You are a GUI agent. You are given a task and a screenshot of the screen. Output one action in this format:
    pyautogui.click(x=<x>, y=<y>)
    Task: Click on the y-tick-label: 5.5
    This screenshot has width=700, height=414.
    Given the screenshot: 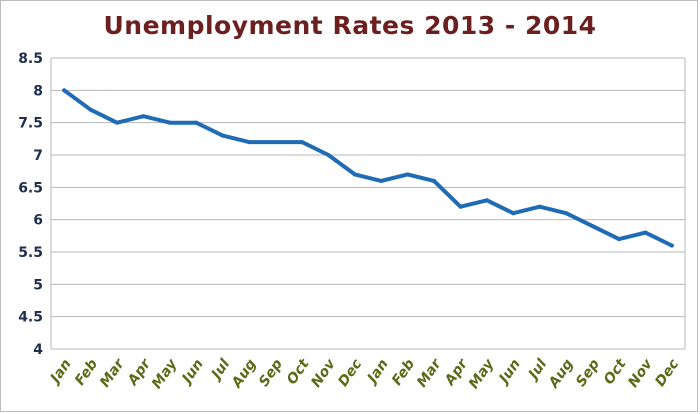 What is the action you would take?
    pyautogui.click(x=30, y=253)
    